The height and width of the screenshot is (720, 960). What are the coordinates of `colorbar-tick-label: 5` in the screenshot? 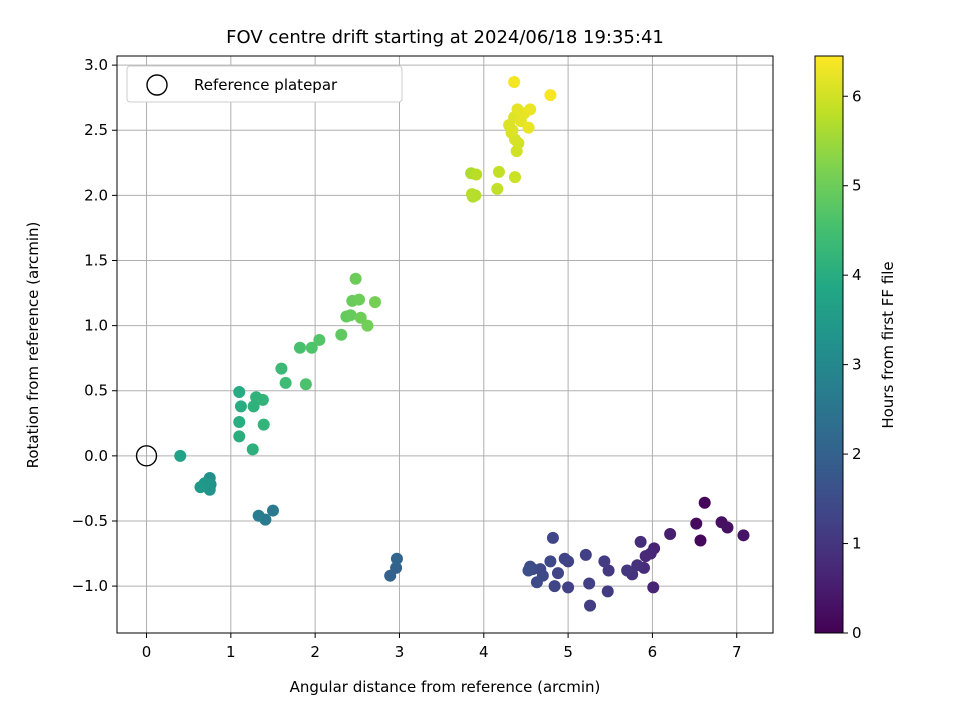 It's located at (857, 186).